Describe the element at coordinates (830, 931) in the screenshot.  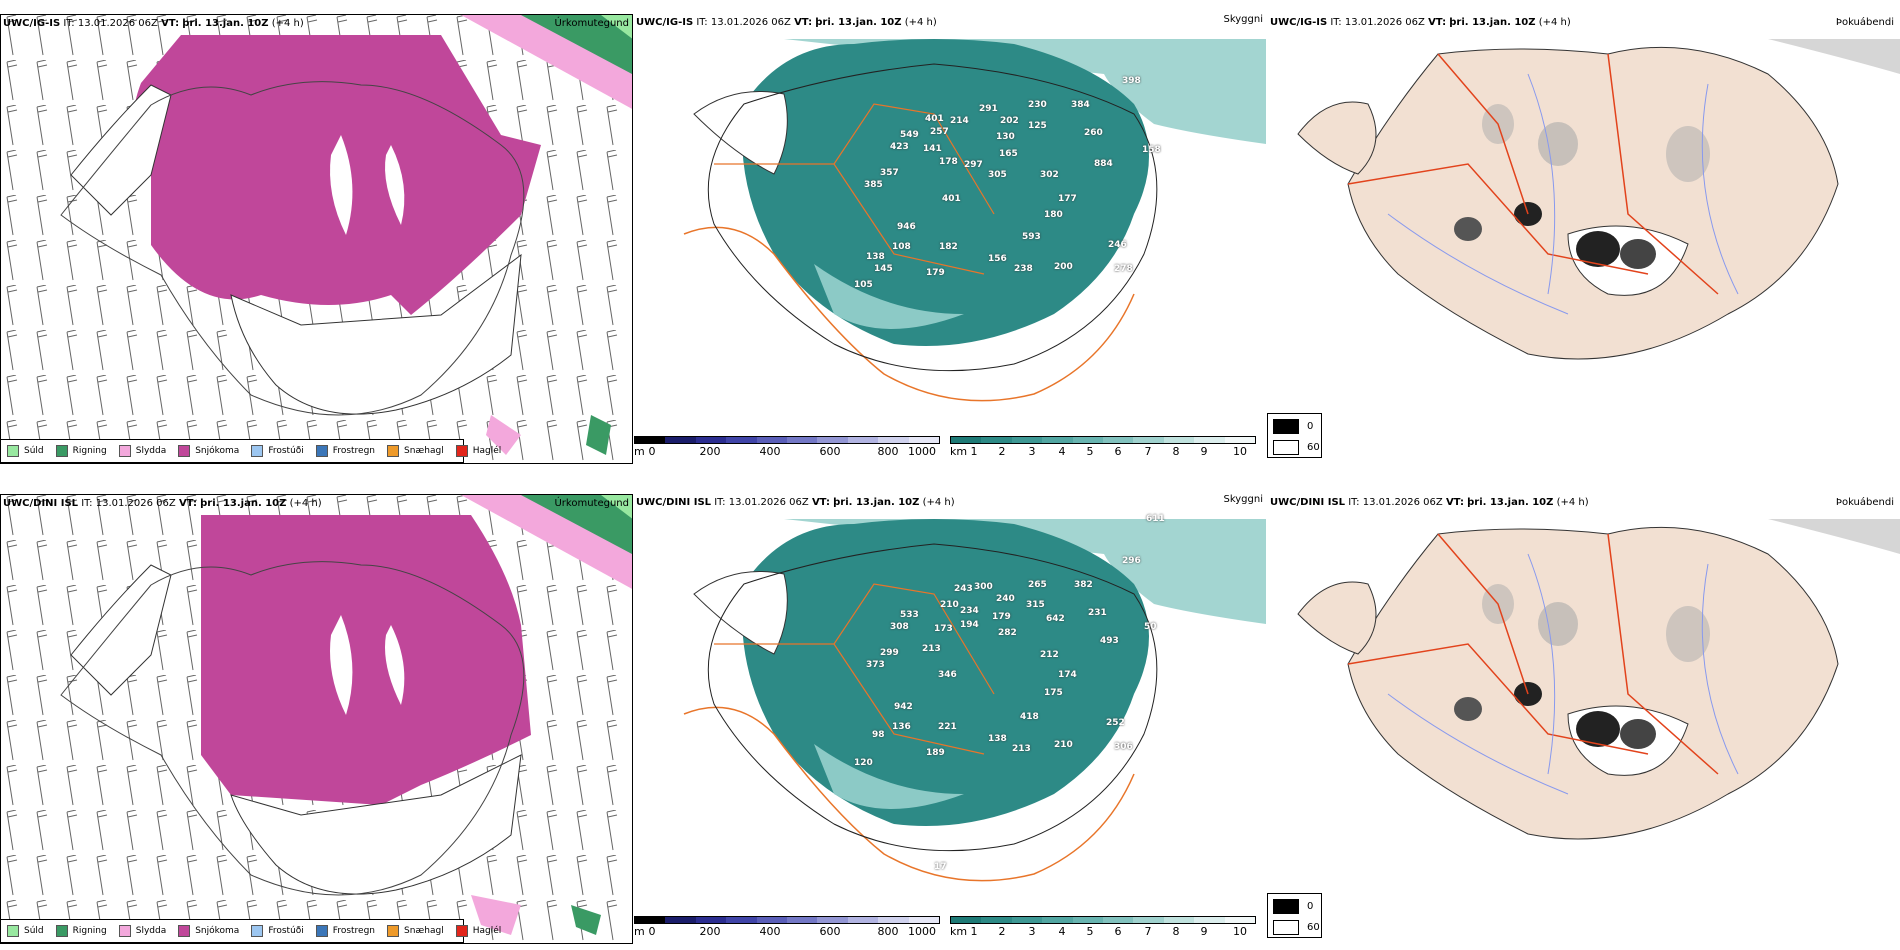
I see `tick-label: 600` at that location.